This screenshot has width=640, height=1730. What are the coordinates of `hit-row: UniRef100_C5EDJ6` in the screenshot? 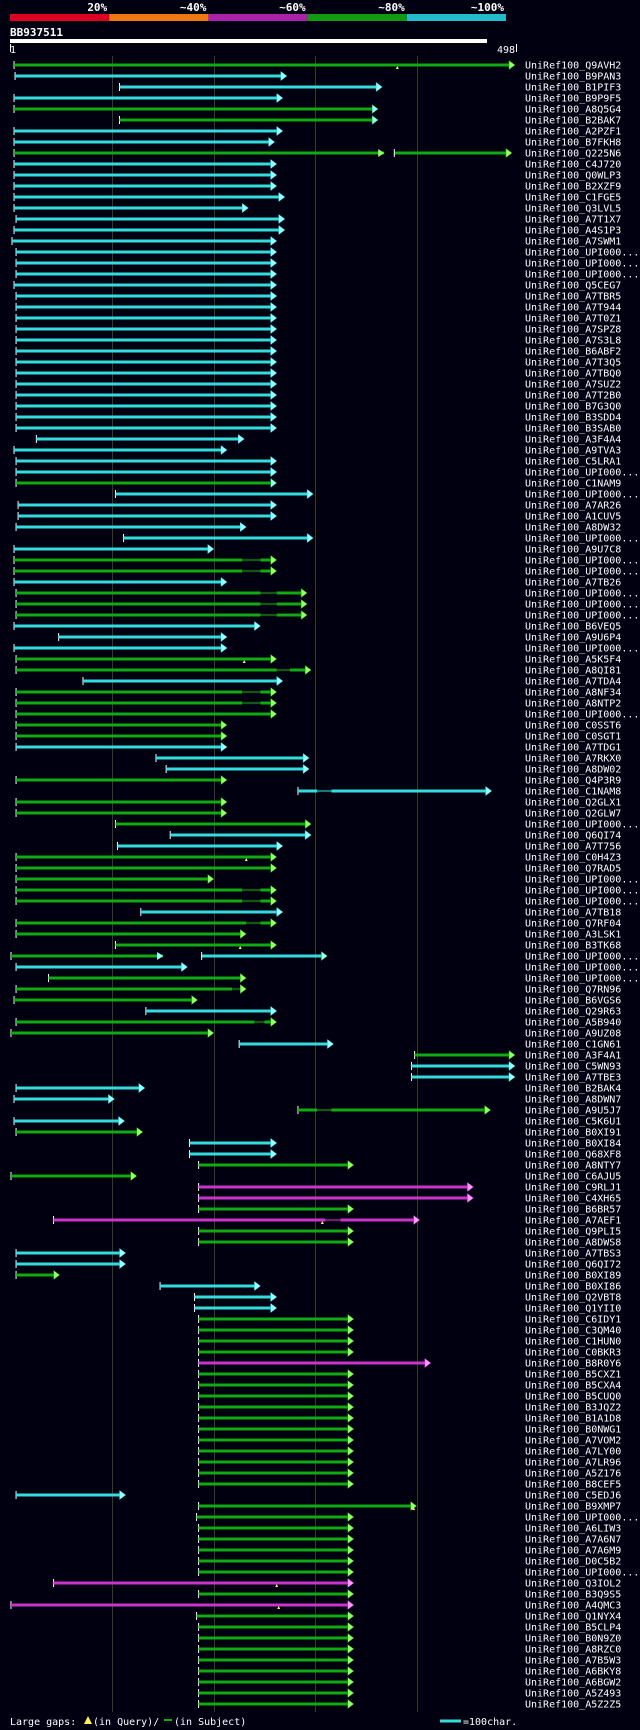 It's located at (318, 1496).